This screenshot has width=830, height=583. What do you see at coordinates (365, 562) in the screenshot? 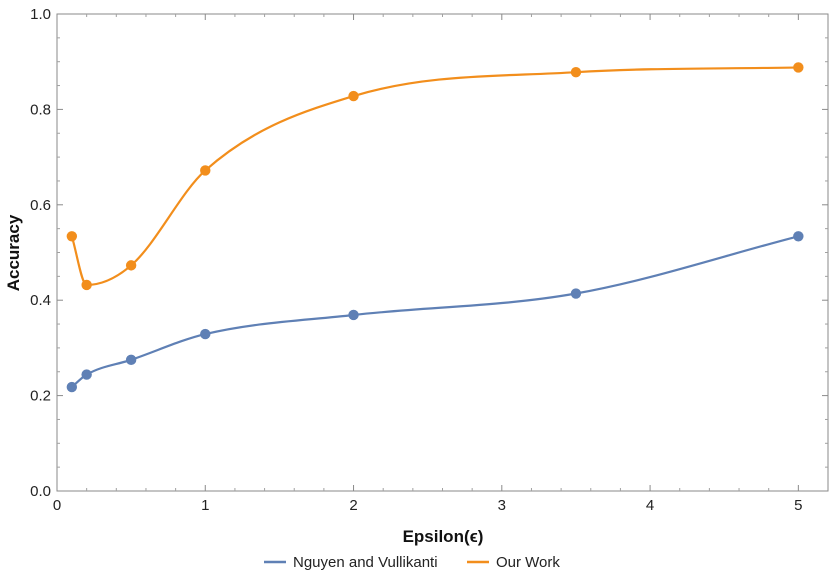
I see `legend-label-1: Nguyen and Vullikanti` at bounding box center [365, 562].